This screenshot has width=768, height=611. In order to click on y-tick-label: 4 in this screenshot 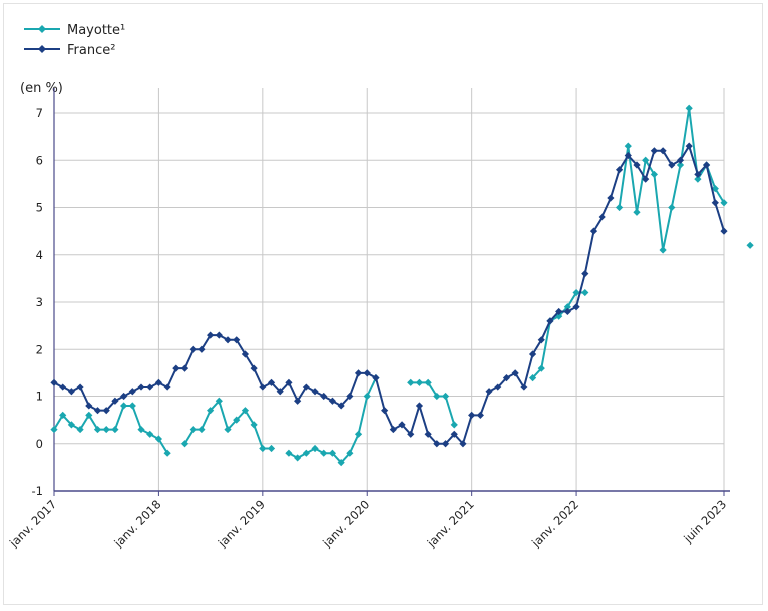, I will do `click(39, 255)`.